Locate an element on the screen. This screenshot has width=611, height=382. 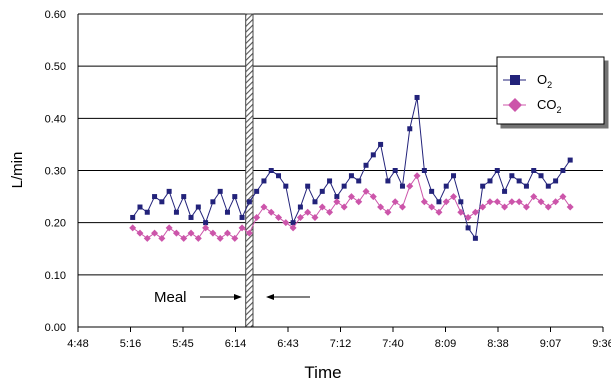
x-tick-label: 7:12 is located at coordinates (340, 344).